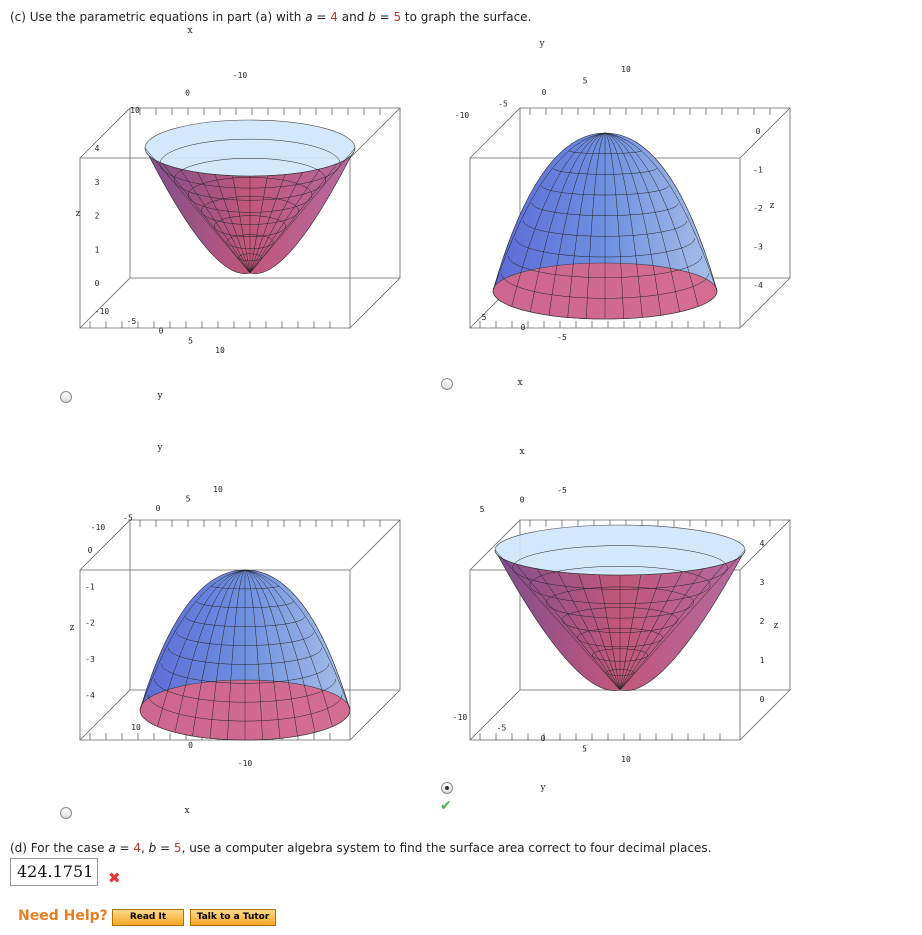 This screenshot has width=922, height=935. I want to click on tick-label-right: 1, so click(762, 660).